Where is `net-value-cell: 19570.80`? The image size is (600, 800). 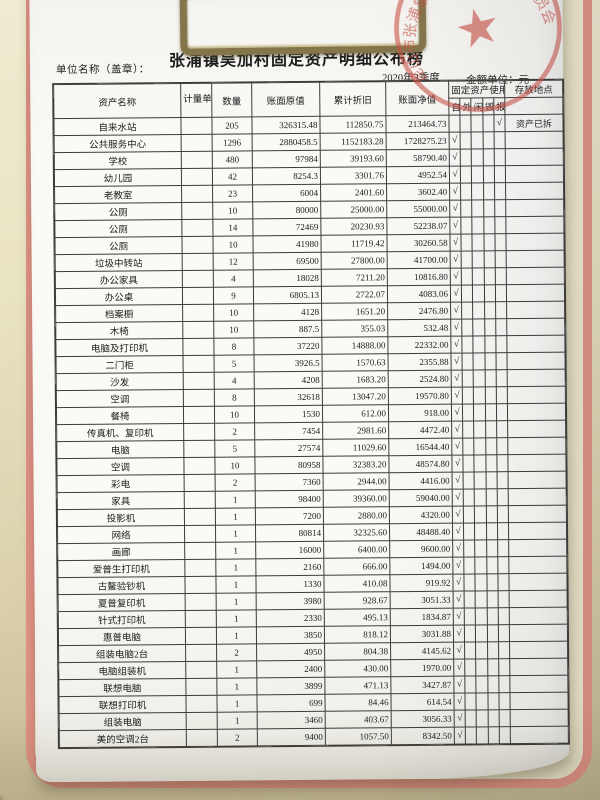 net-value-cell: 19570.80 is located at coordinates (420, 396).